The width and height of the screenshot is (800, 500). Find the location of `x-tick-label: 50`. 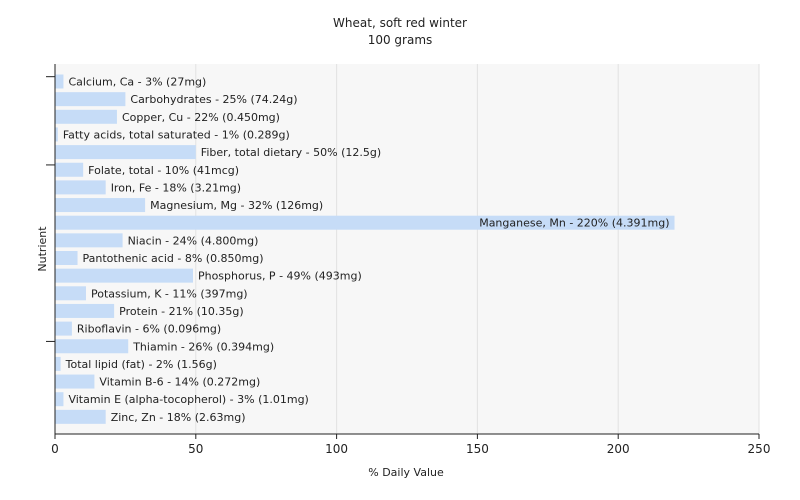

x-tick-label: 50 is located at coordinates (195, 449).